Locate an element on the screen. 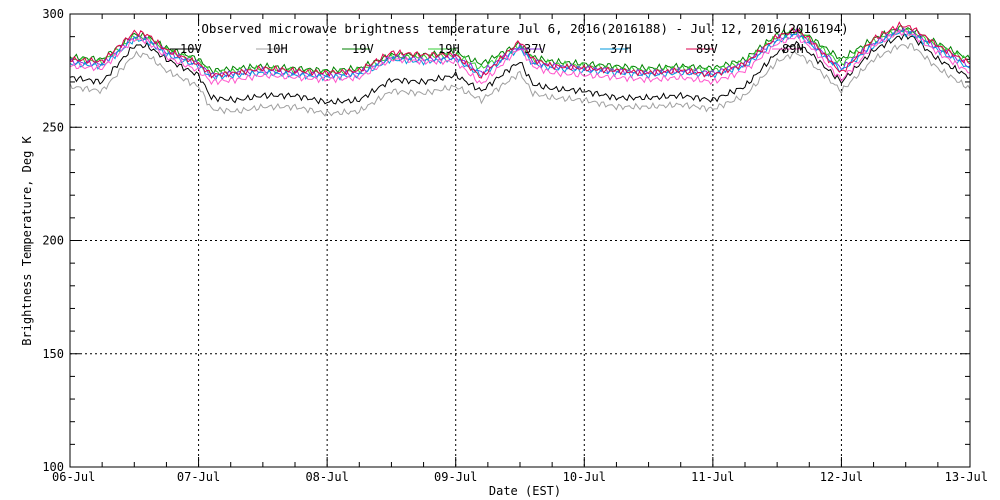 The width and height of the screenshot is (1000, 500). x-tick-label: 10-Jul is located at coordinates (584, 477).